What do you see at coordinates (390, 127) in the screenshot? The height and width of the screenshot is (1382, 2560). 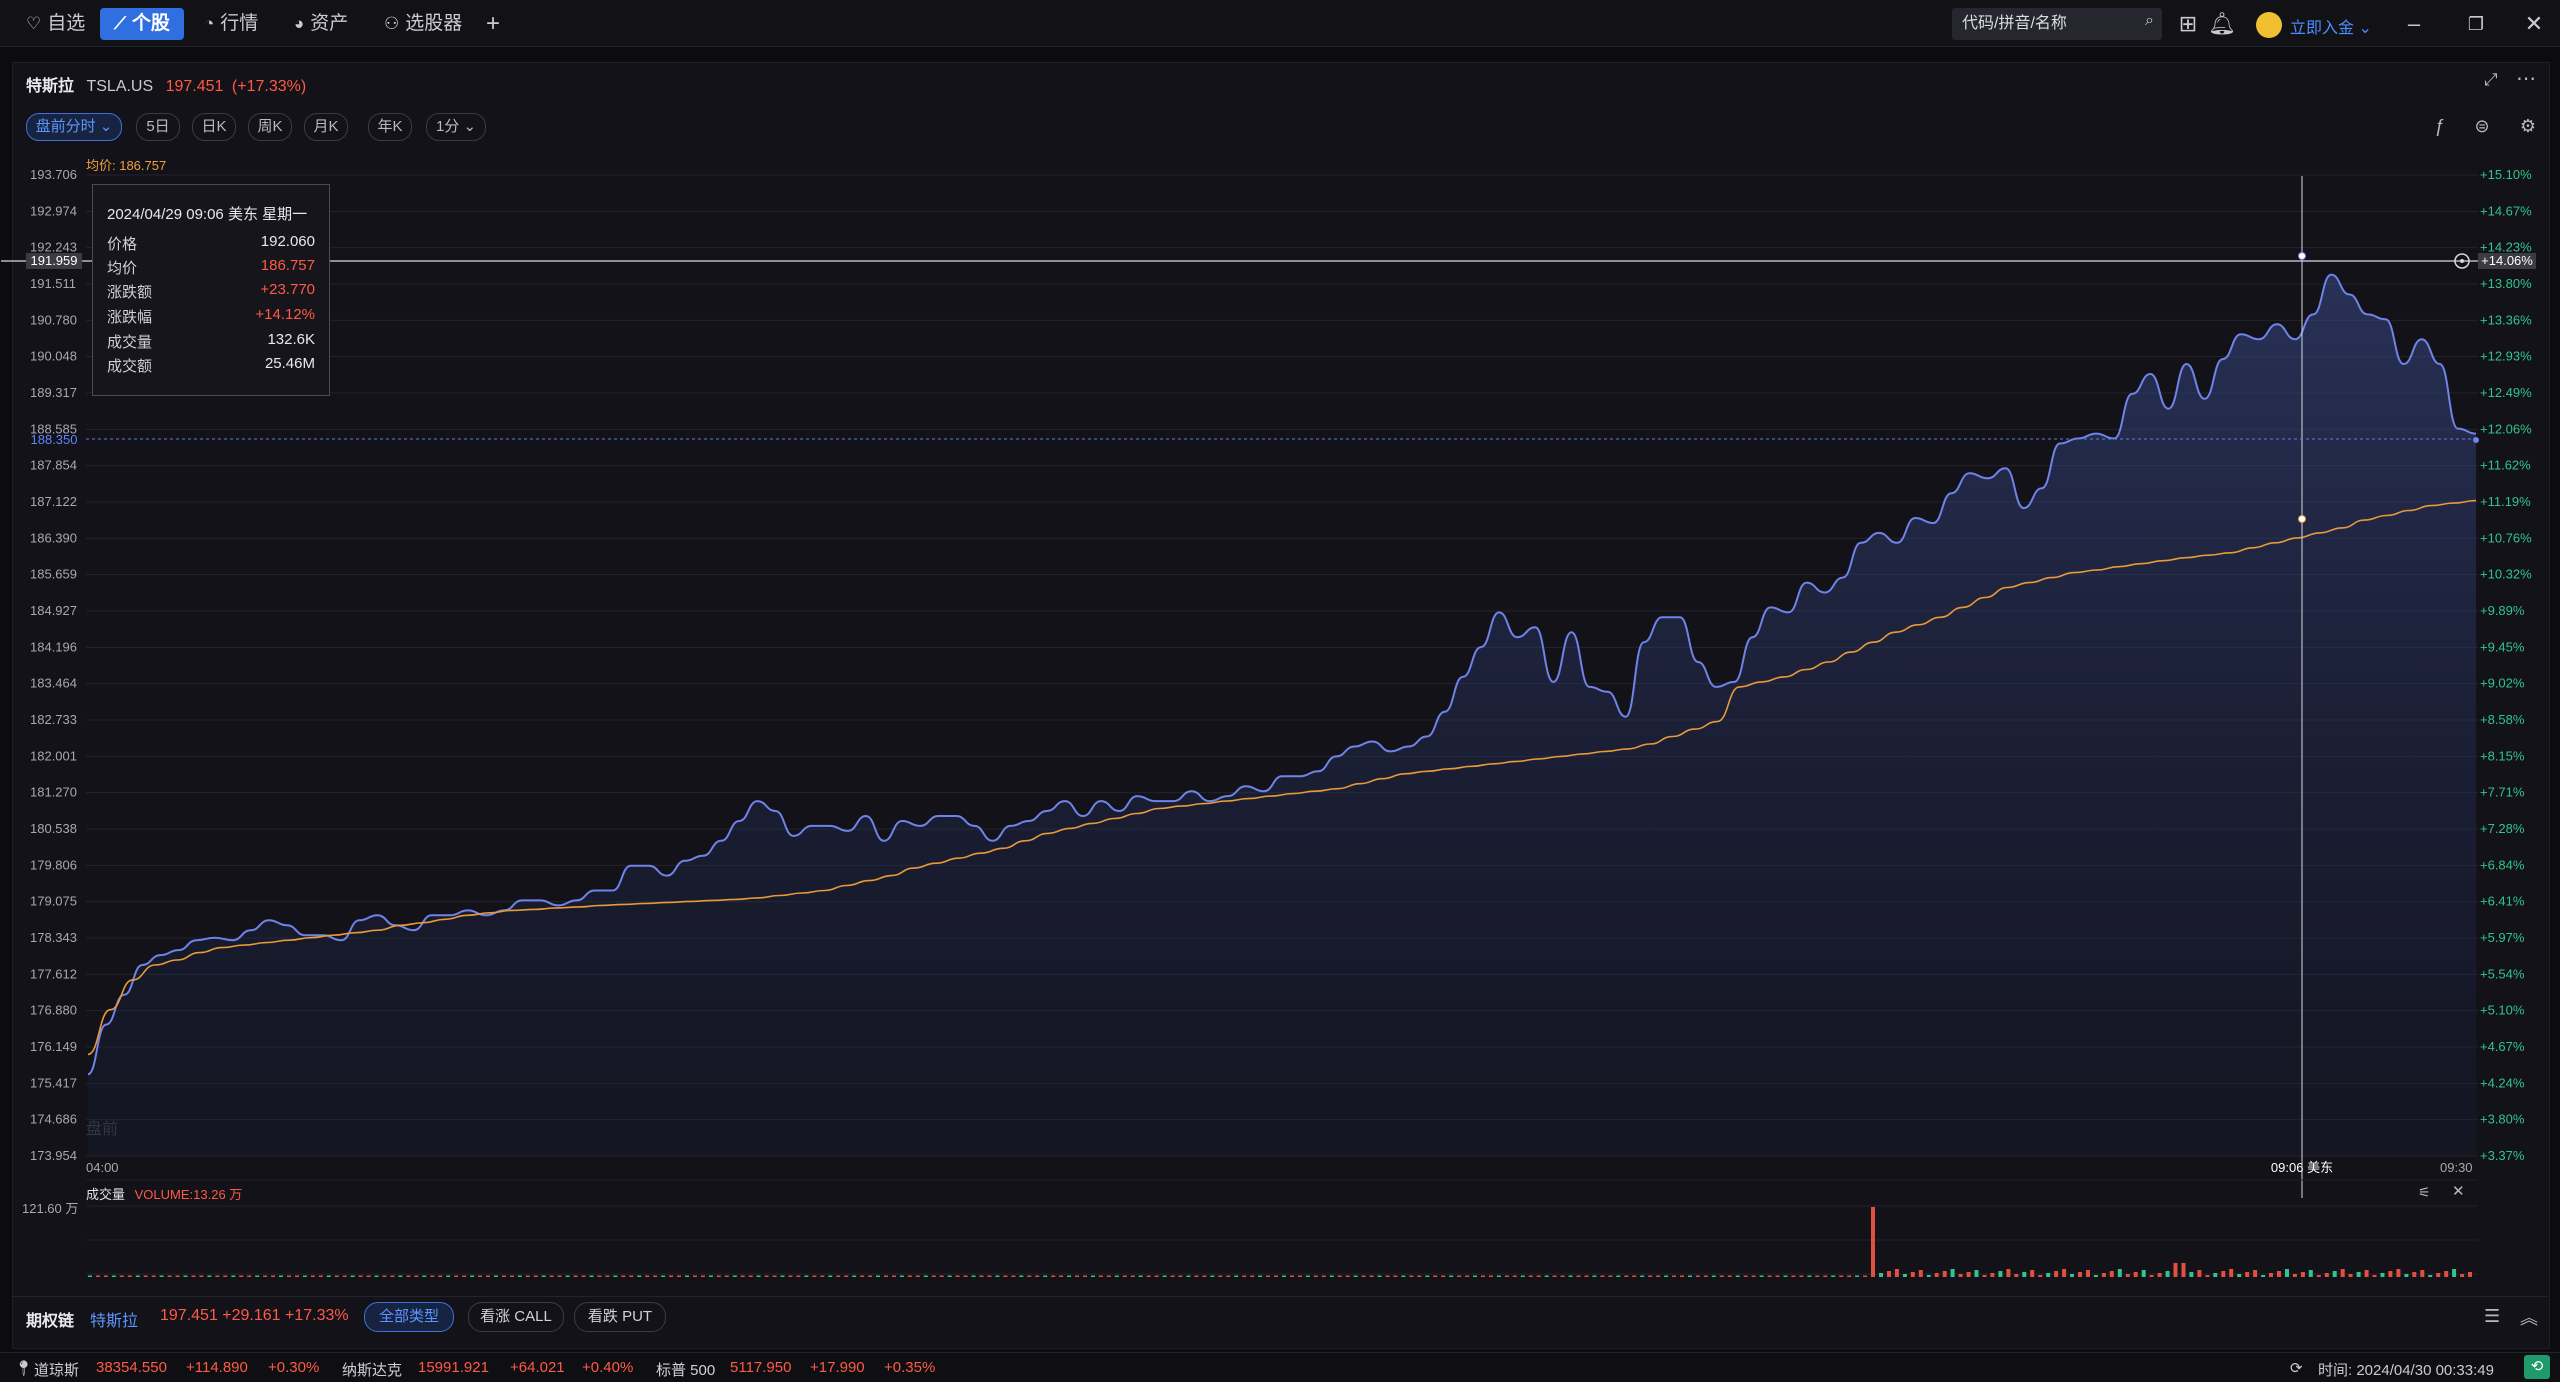 I see `period-year-k: 年K` at bounding box center [390, 127].